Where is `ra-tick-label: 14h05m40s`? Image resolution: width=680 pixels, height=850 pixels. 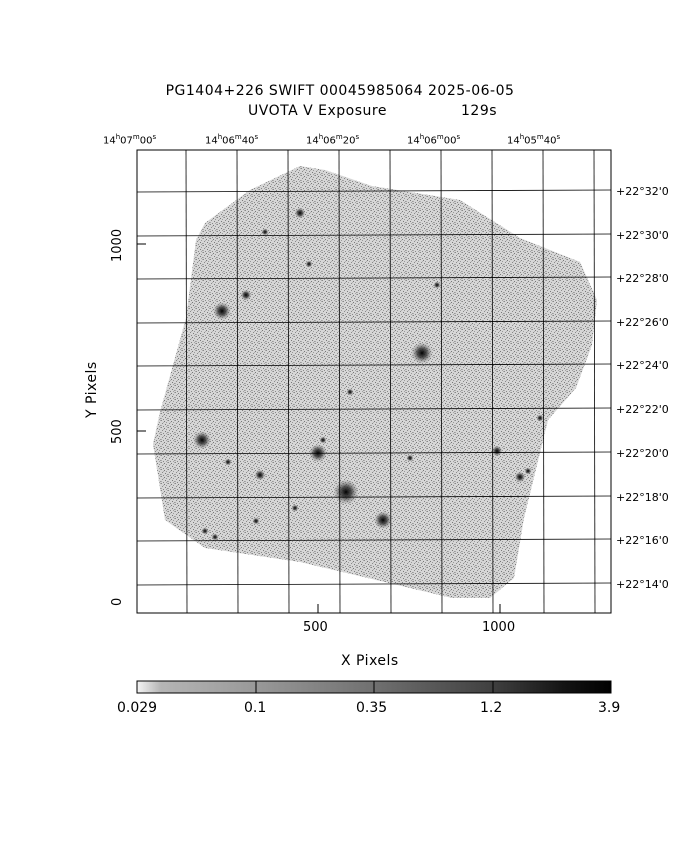
ra-tick-label: 14h05m40s is located at coordinates (534, 140).